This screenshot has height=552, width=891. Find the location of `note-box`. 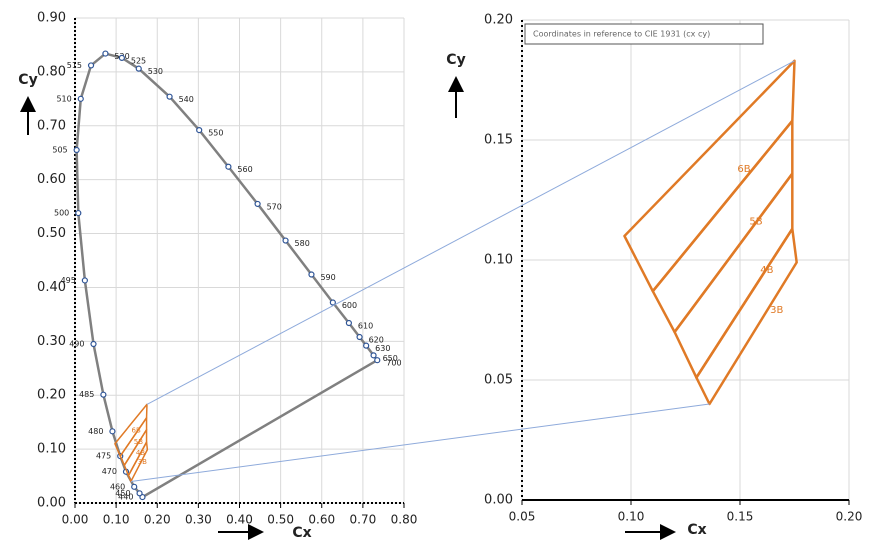

note-box is located at coordinates (644, 34).